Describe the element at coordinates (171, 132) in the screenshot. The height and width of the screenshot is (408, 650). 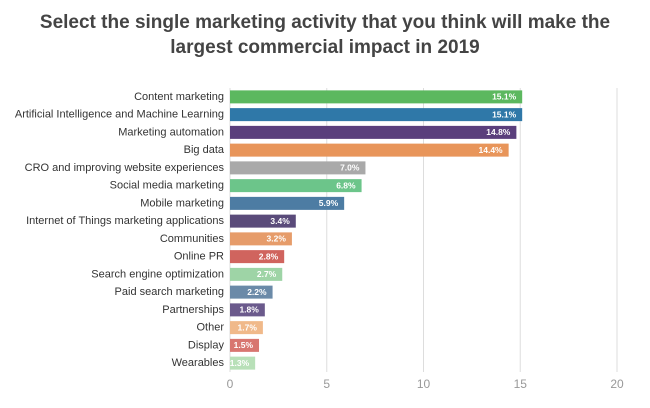
I see `y-tick-label: Marketing automation` at that location.